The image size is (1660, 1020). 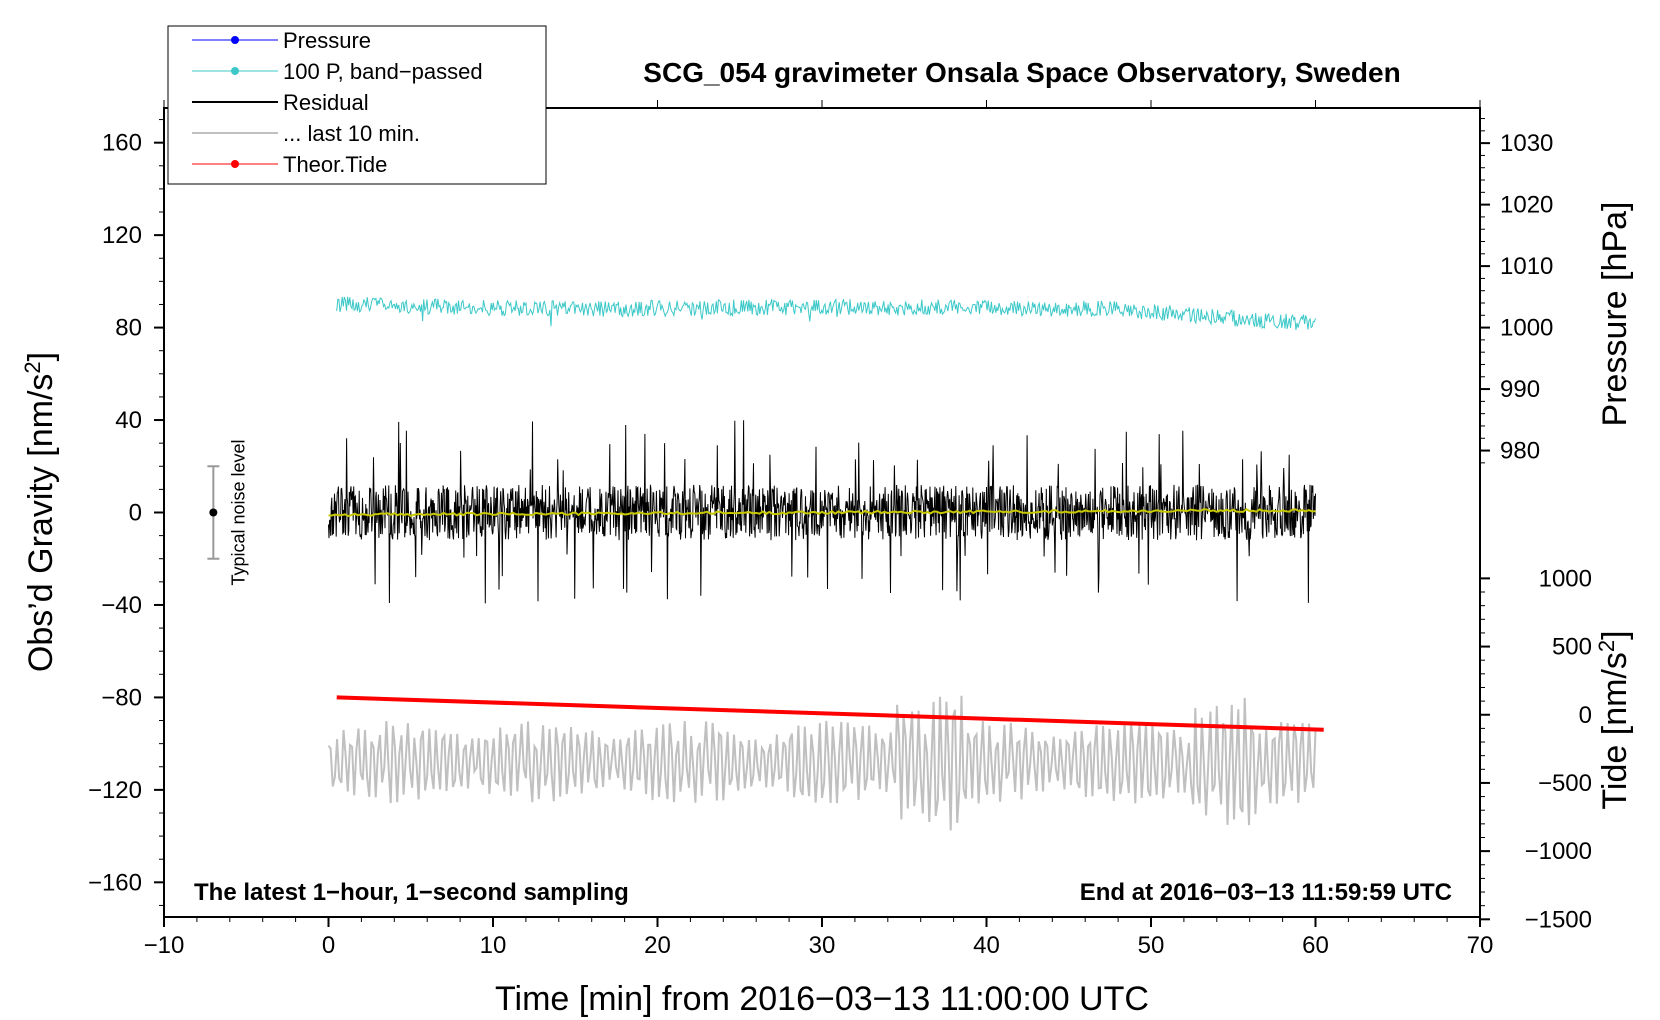 I want to click on y-tick-label: −160, so click(x=115, y=882).